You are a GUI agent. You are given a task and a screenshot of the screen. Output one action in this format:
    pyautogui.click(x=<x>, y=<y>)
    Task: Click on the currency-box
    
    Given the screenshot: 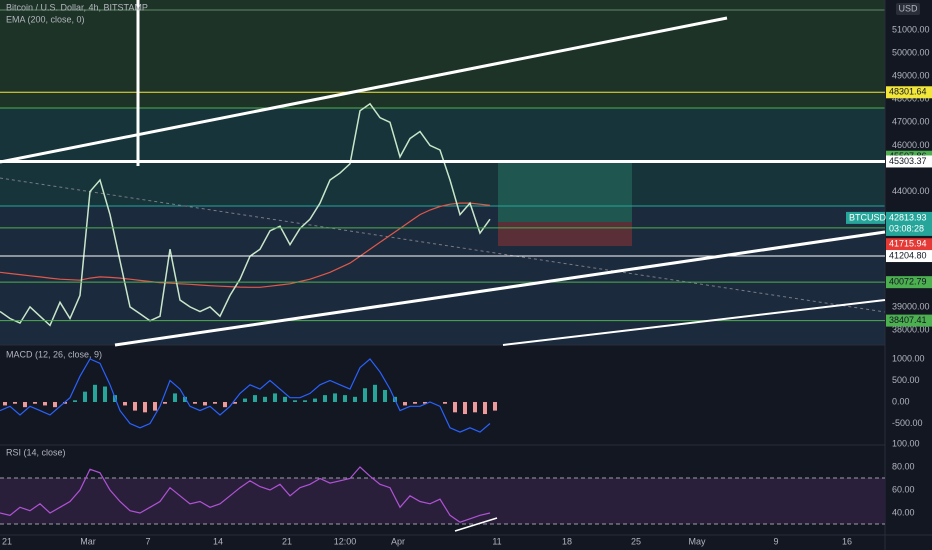 What is the action you would take?
    pyautogui.click(x=908, y=9)
    